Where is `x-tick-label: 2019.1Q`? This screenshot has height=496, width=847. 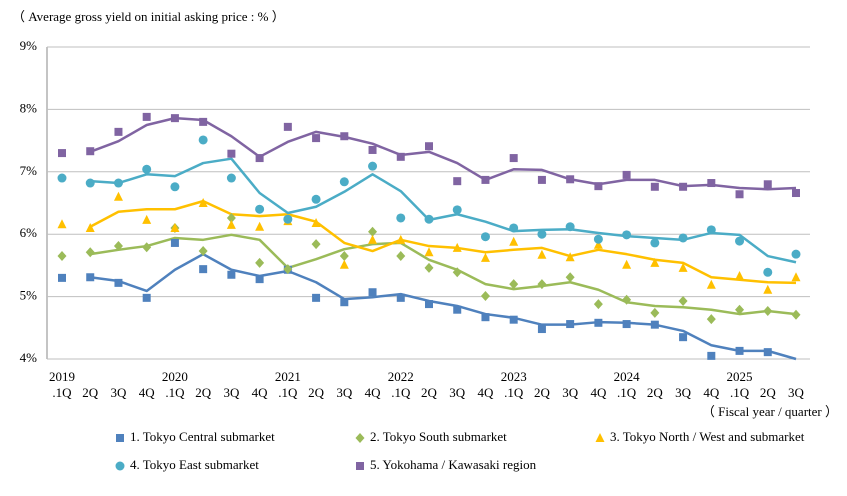
x-tick-label: 2019.1Q is located at coordinates (62, 384).